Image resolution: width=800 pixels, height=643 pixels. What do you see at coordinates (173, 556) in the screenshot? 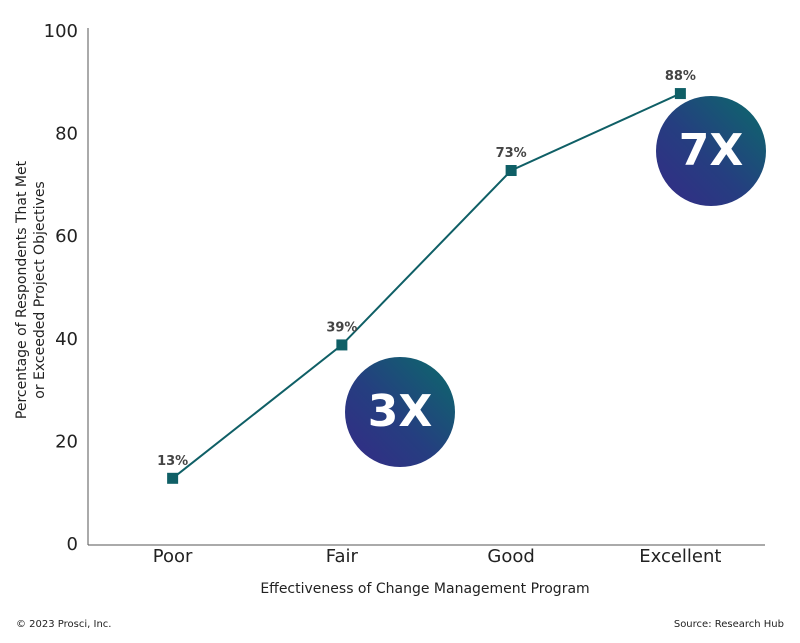
I see `x-tick-label: Poor` at bounding box center [173, 556].